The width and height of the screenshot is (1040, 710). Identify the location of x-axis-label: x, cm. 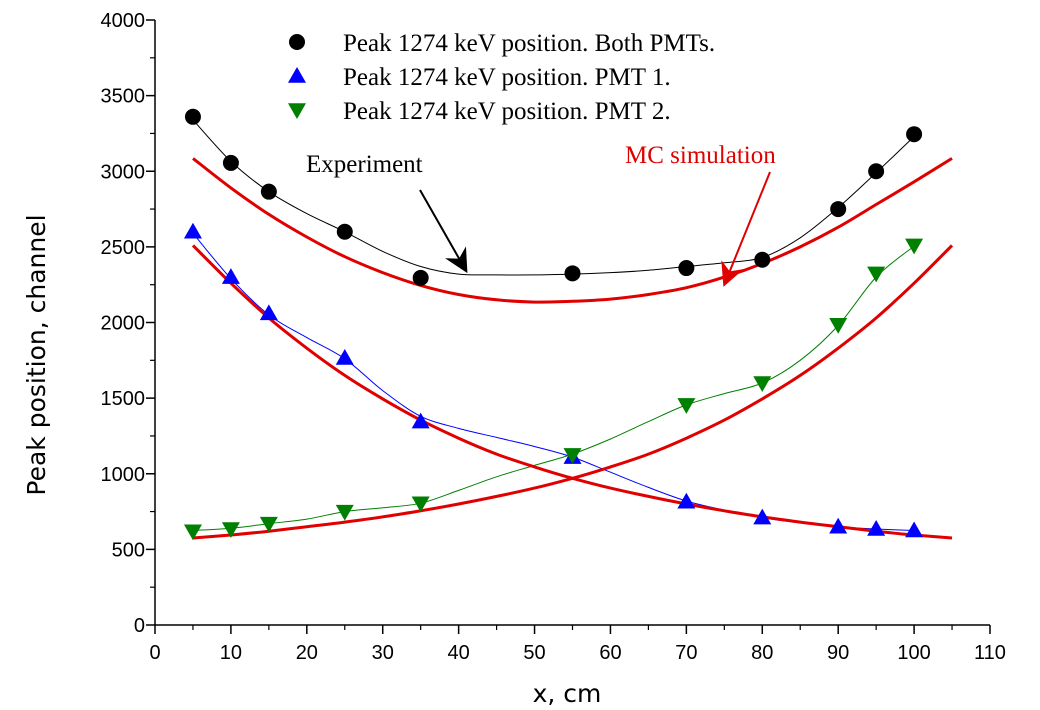
(567, 693).